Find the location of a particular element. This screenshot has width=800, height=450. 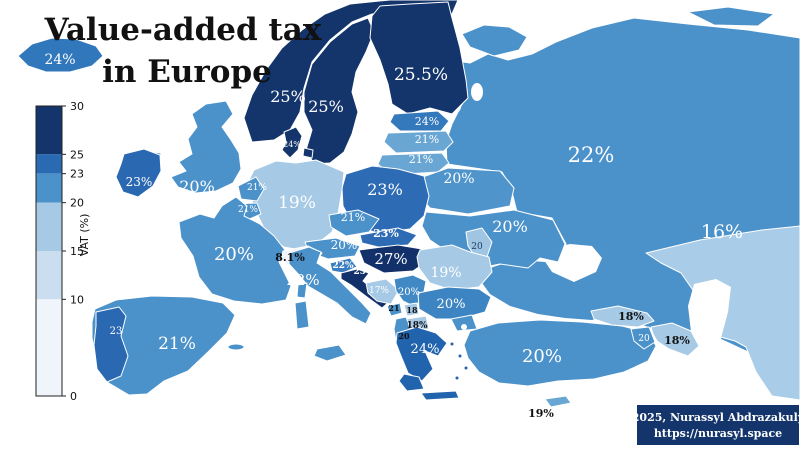

legend-tick-label-23: 23 is located at coordinates (77, 174).